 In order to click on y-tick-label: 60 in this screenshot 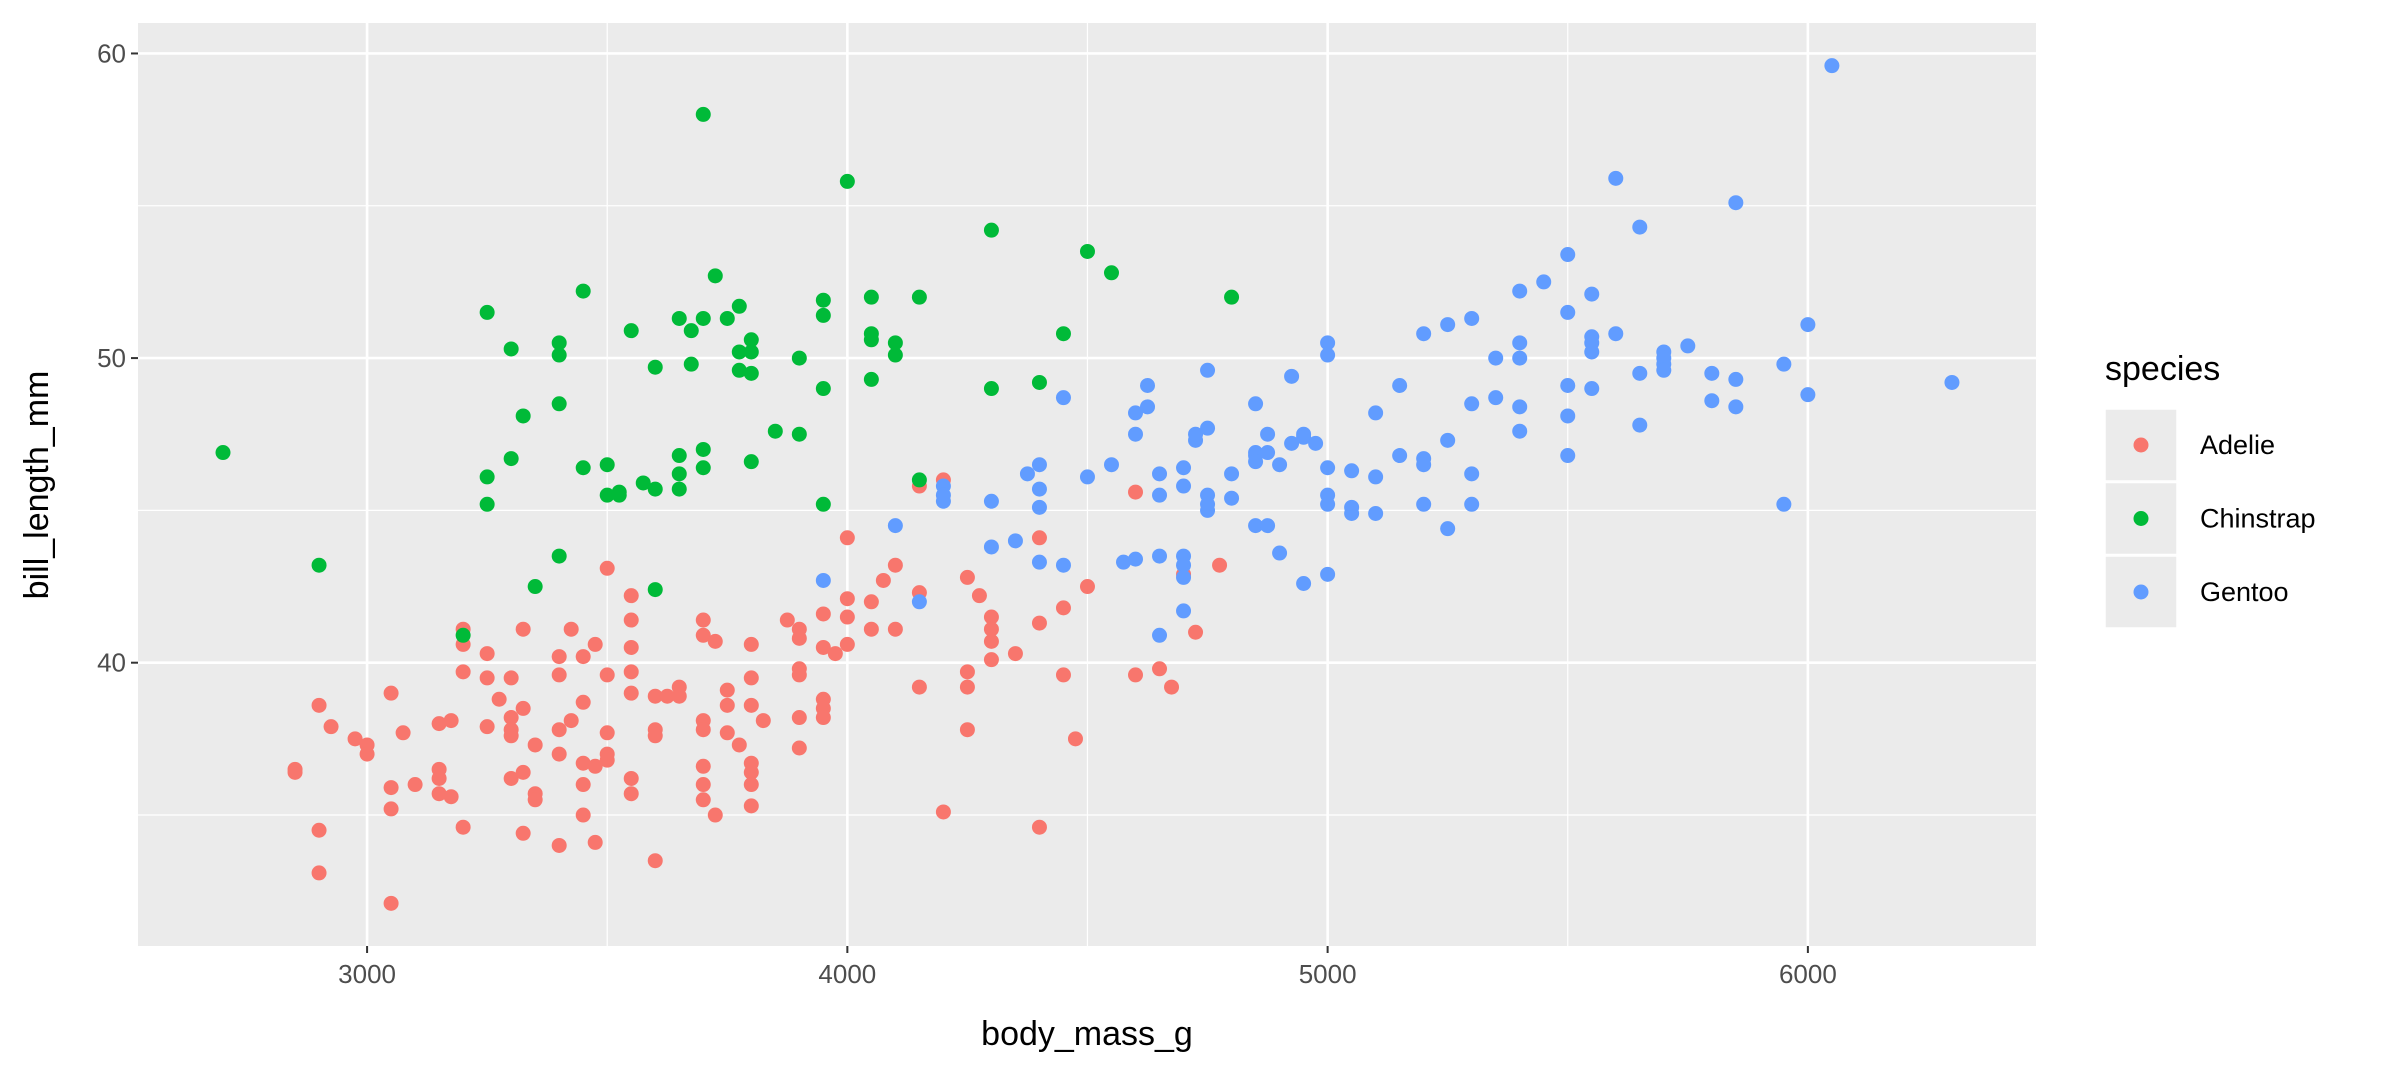, I will do `click(111, 53)`.